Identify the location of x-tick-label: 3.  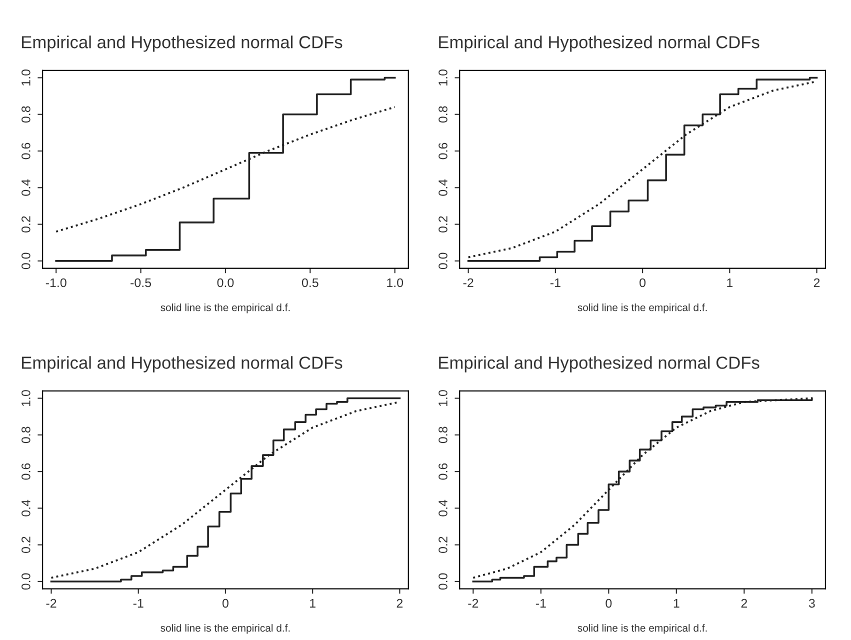
(811, 603).